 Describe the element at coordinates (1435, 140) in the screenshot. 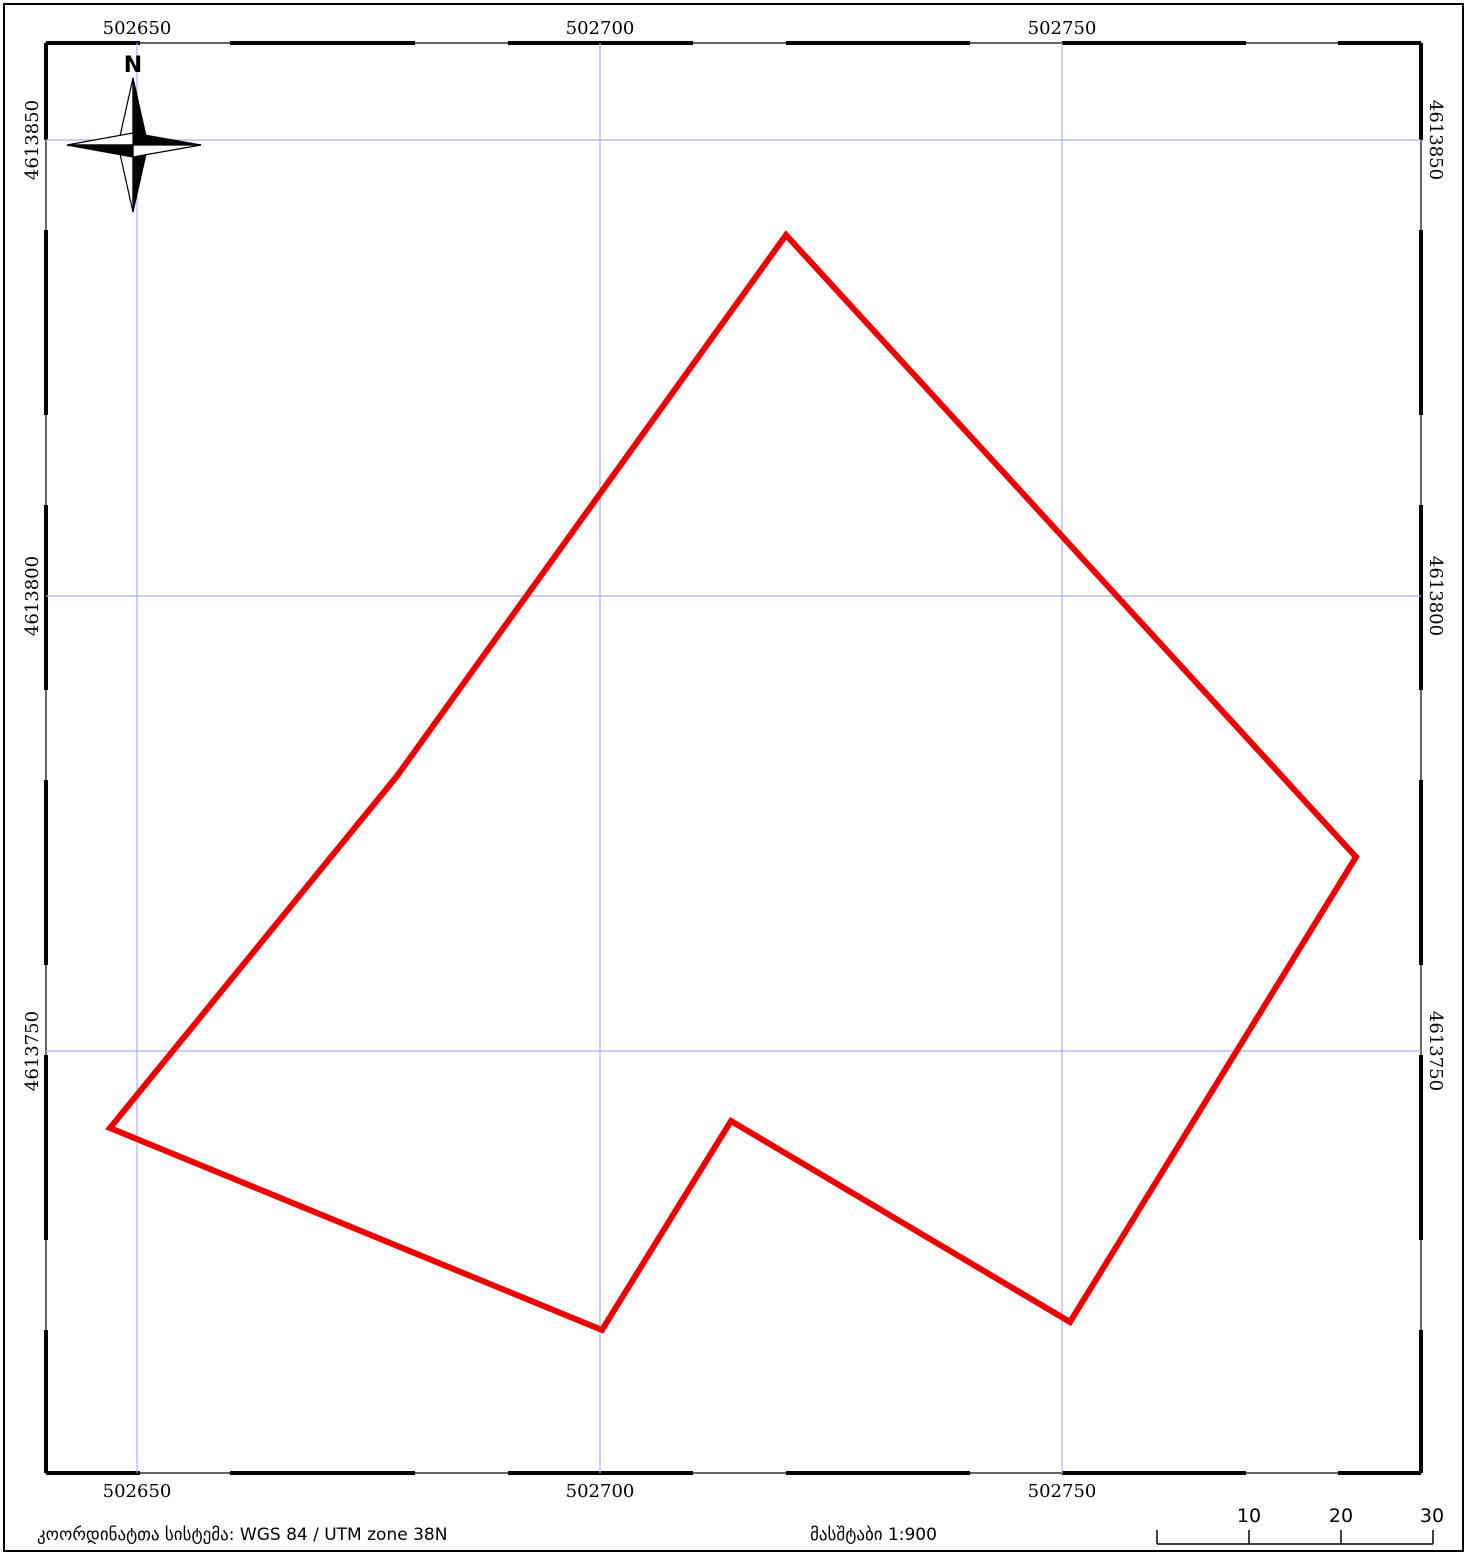

I see `grid-label-right-1: 4613850` at that location.